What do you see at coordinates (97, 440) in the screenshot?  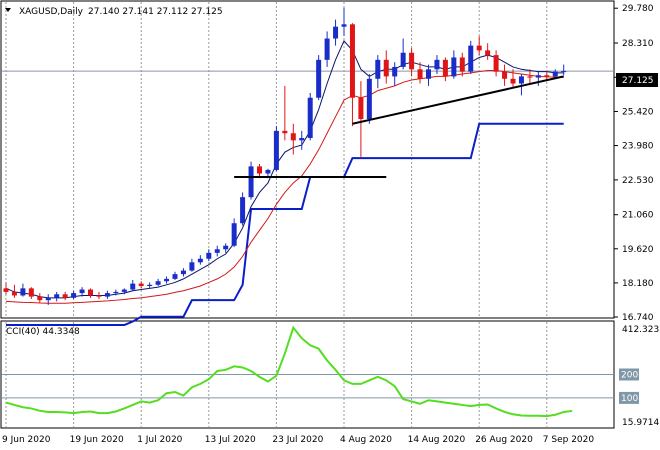 I see `x-tick-label: 19 Jun 2020` at bounding box center [97, 440].